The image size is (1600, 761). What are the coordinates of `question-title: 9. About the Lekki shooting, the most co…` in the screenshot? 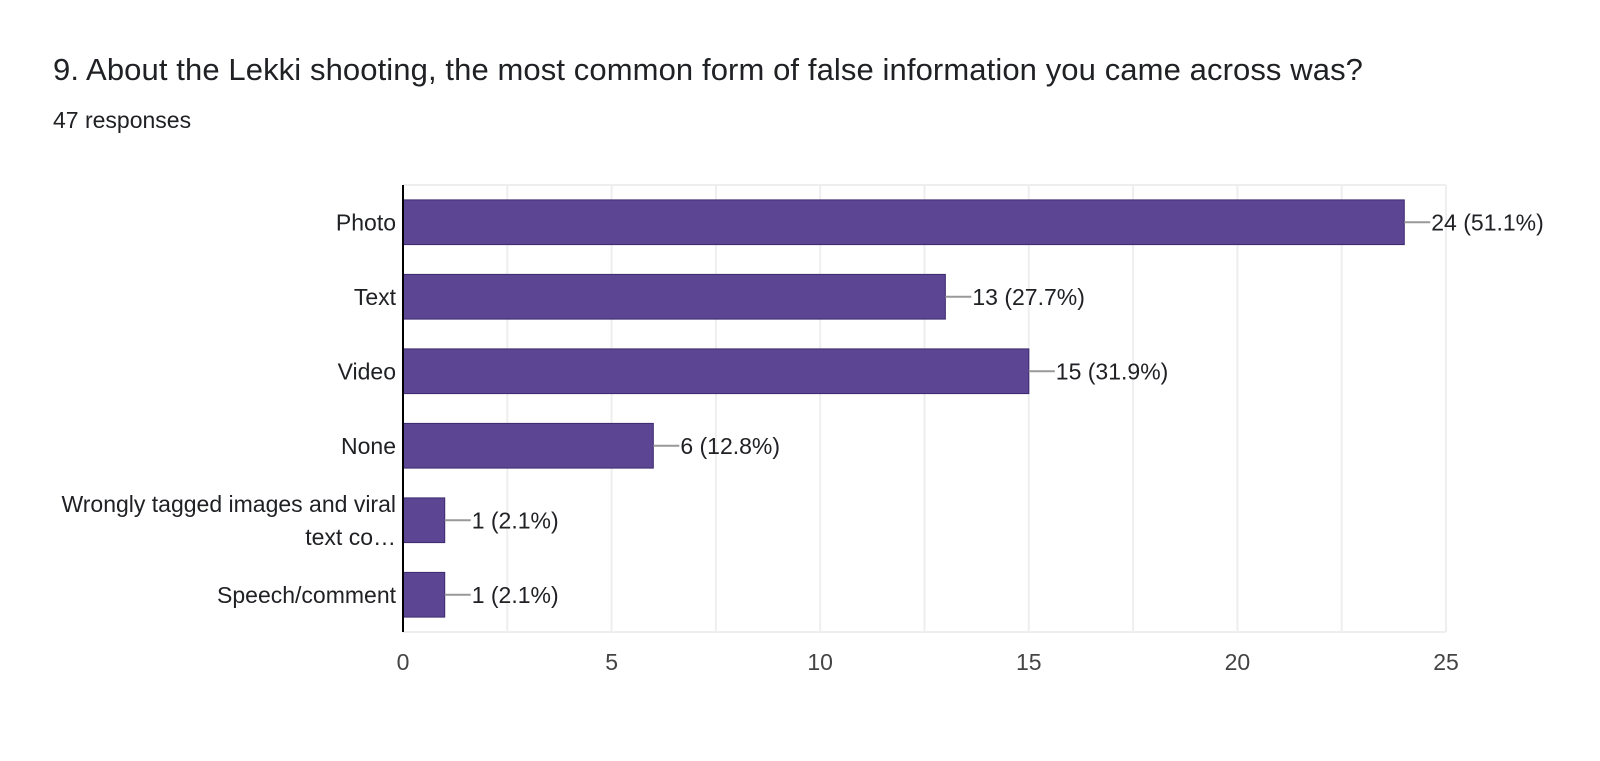 It's located at (708, 69).